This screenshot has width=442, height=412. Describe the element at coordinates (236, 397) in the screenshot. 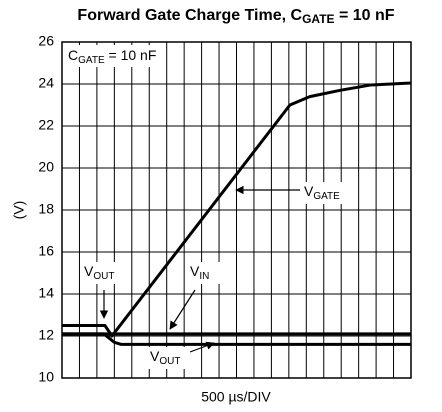

I see `x-axis-label: 500 µs/DIV` at that location.